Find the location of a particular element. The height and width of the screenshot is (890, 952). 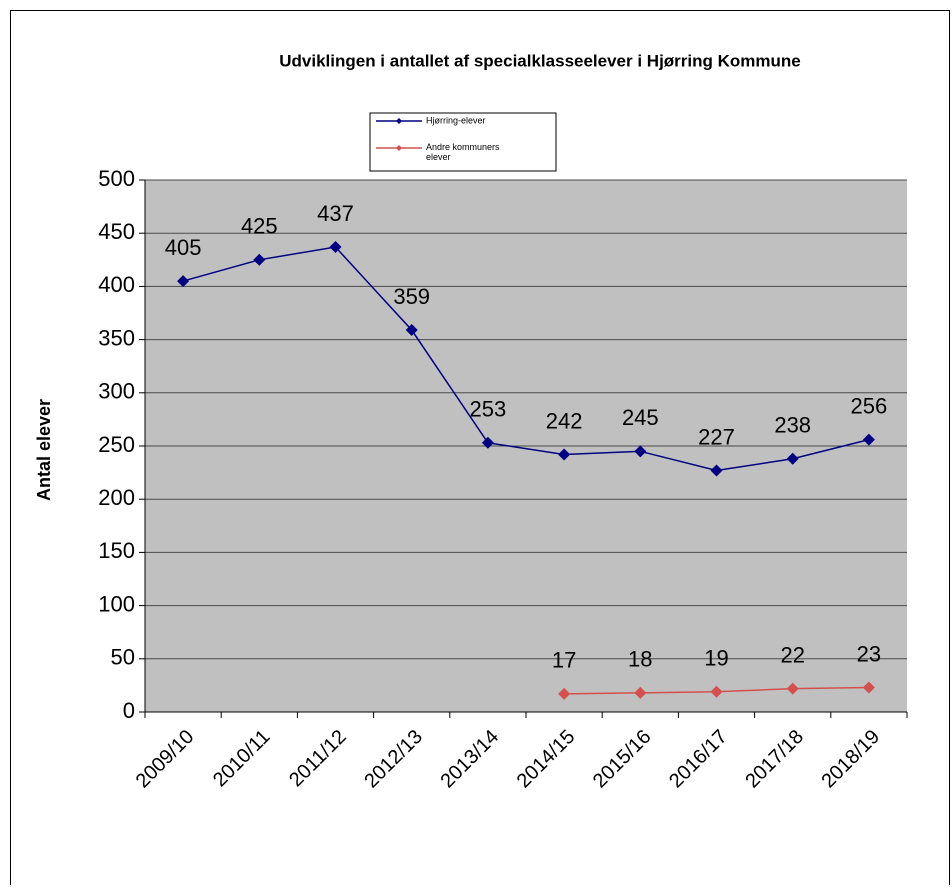

data-label: 242 is located at coordinates (564, 420).